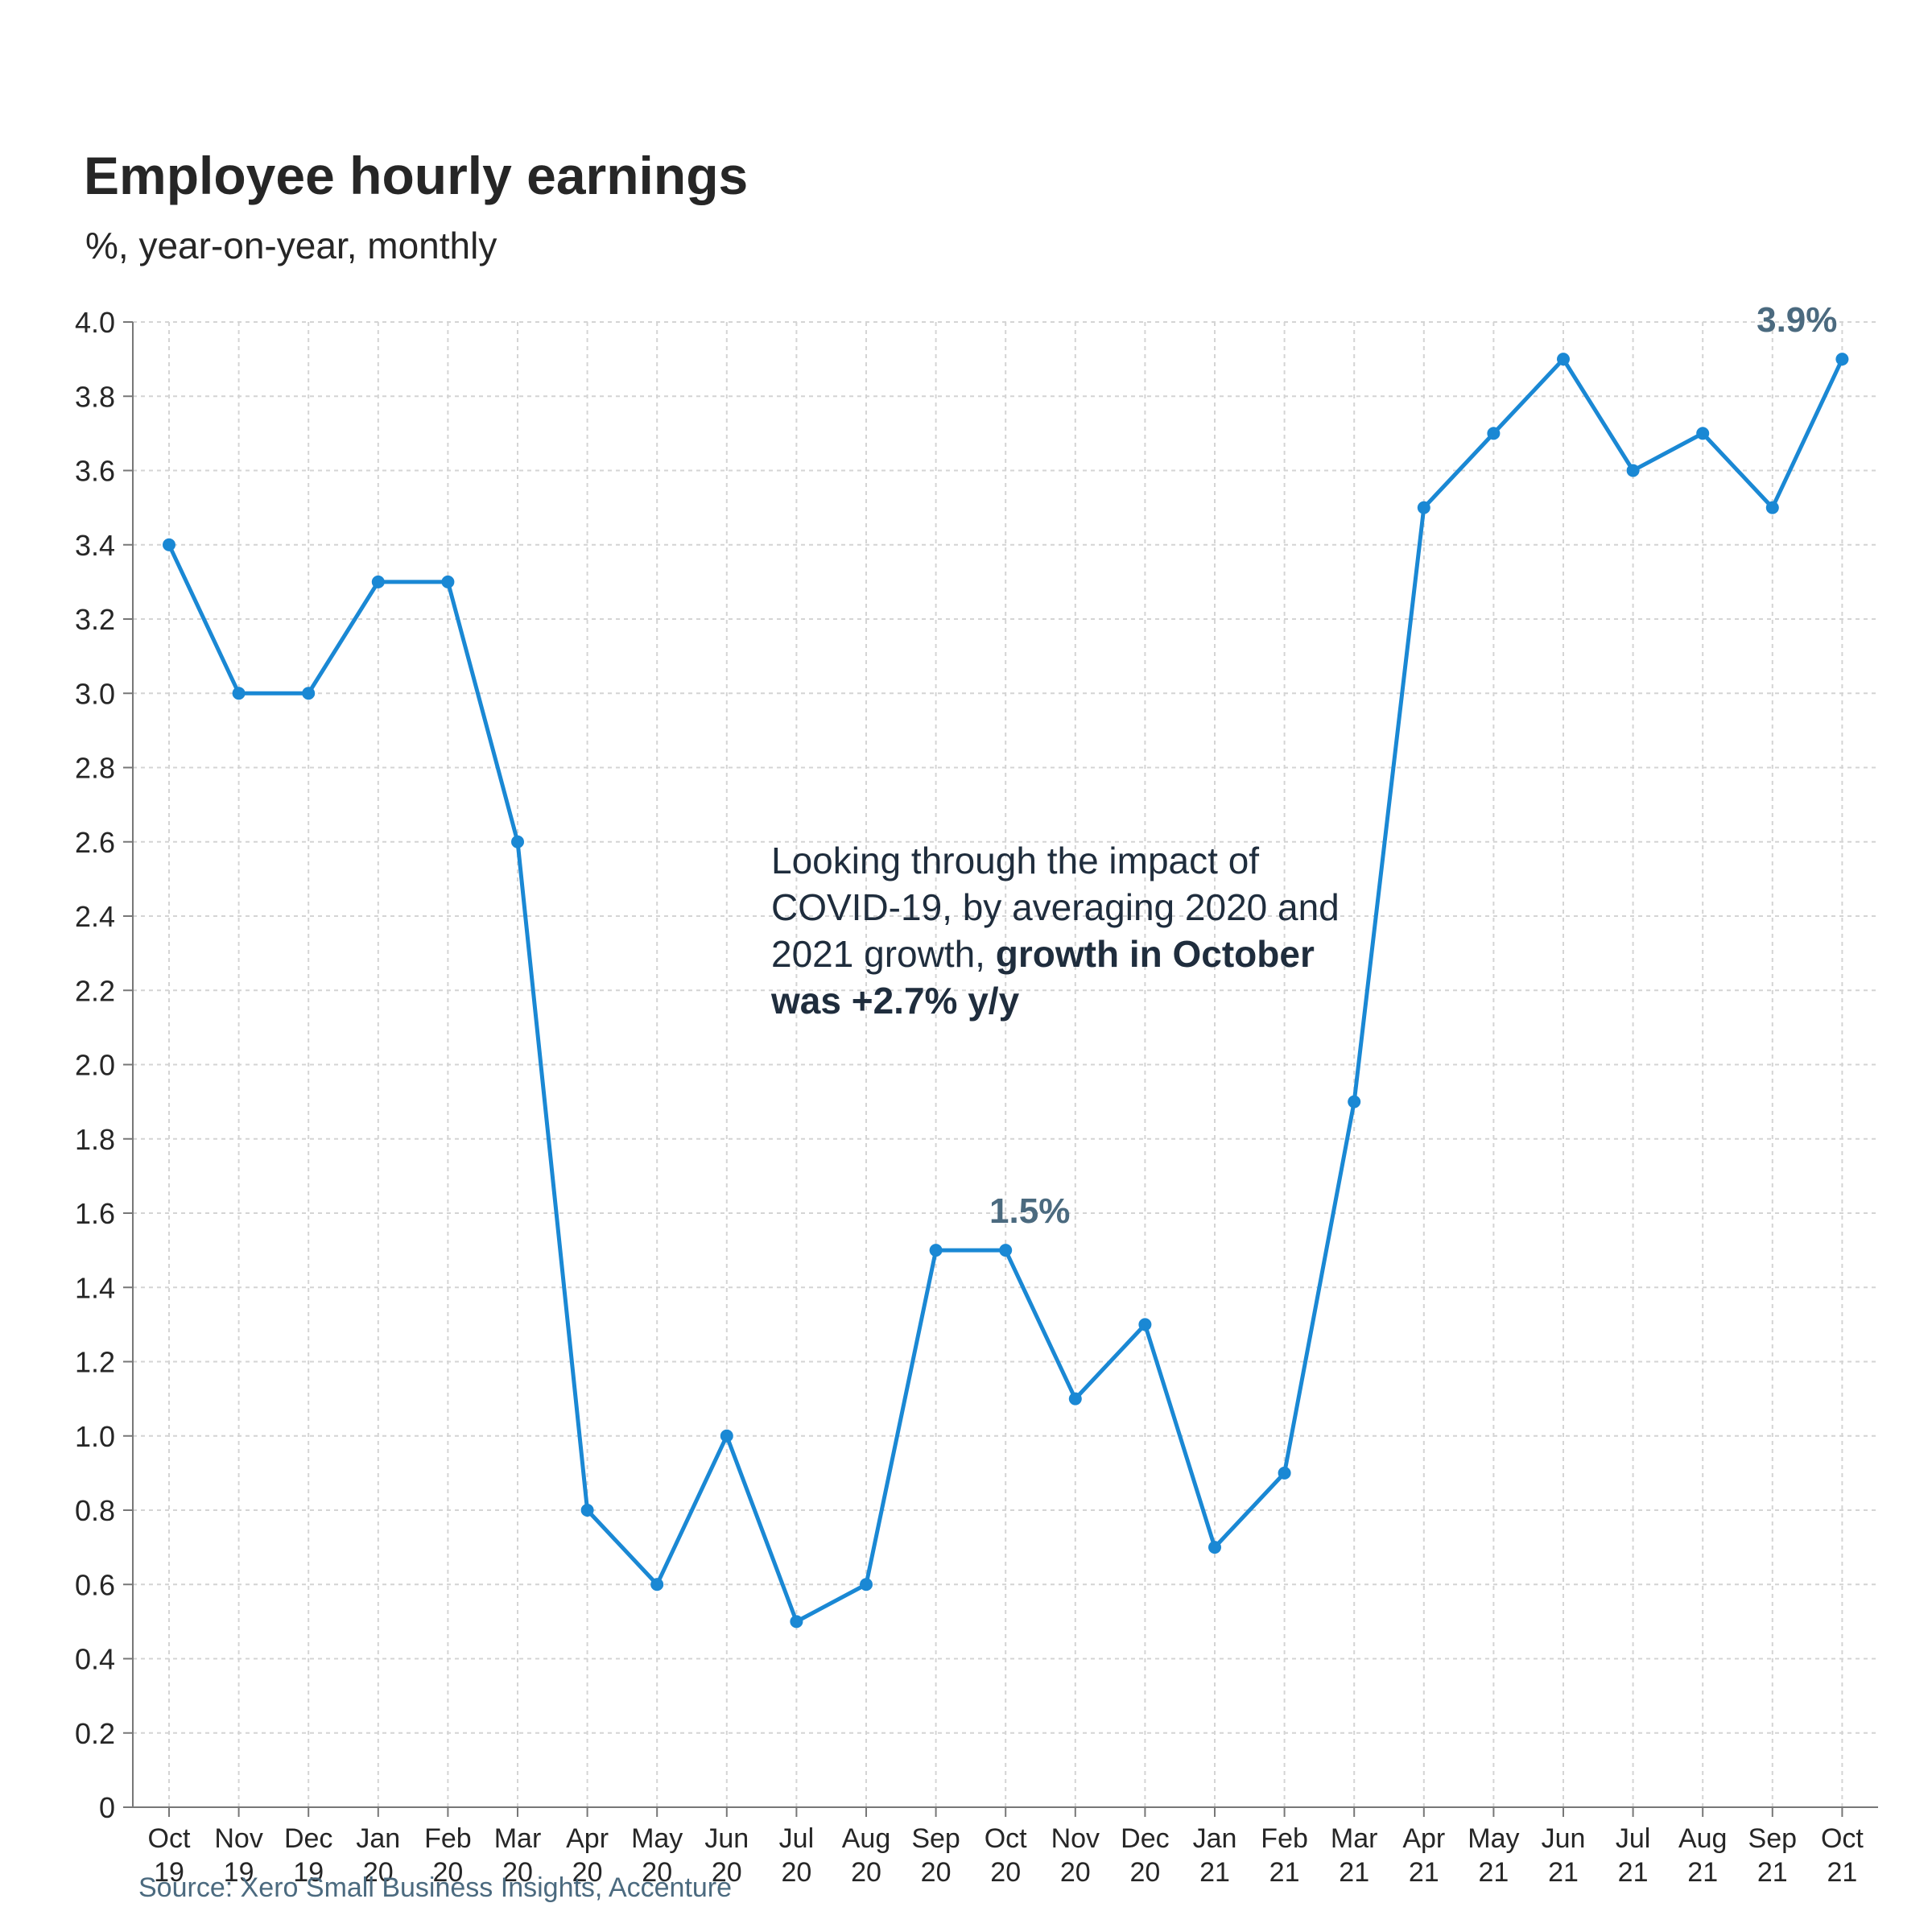  What do you see at coordinates (95, 322) in the screenshot?
I see `y-tick-label: 4.0` at bounding box center [95, 322].